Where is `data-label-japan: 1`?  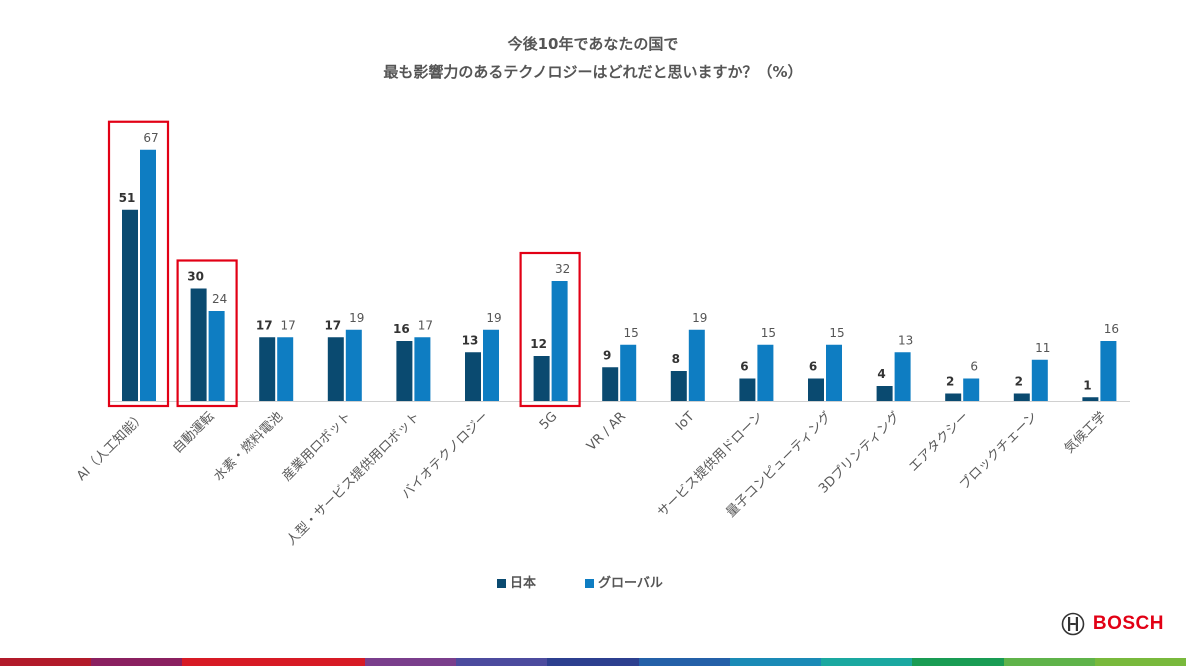
data-label-japan: 1 is located at coordinates (1087, 385).